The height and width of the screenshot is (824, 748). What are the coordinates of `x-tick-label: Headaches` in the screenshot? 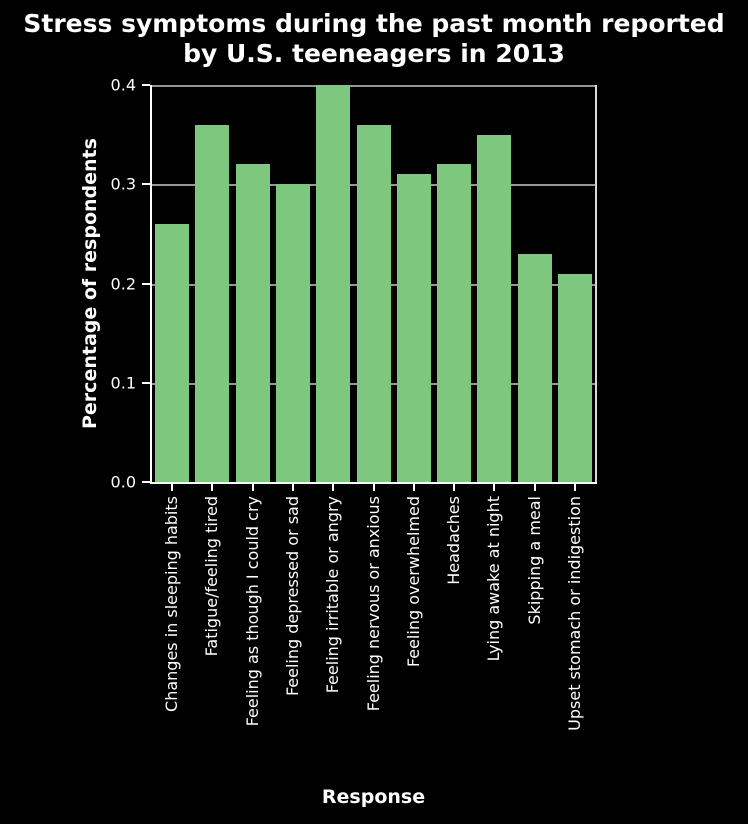 It's located at (454, 540).